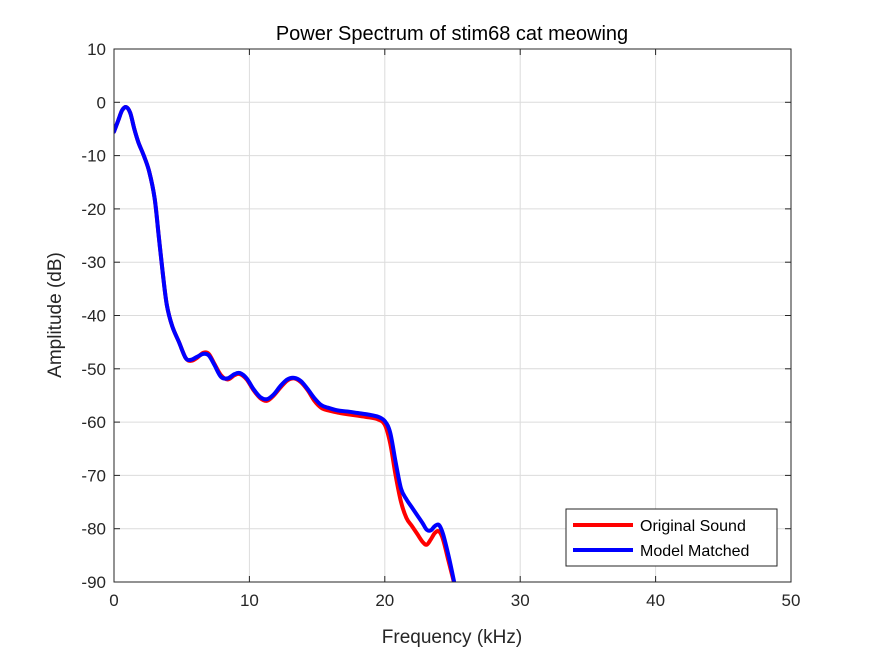 The width and height of the screenshot is (875, 656). Describe the element at coordinates (694, 551) in the screenshot. I see `legend-label-model: Model Matched` at that location.